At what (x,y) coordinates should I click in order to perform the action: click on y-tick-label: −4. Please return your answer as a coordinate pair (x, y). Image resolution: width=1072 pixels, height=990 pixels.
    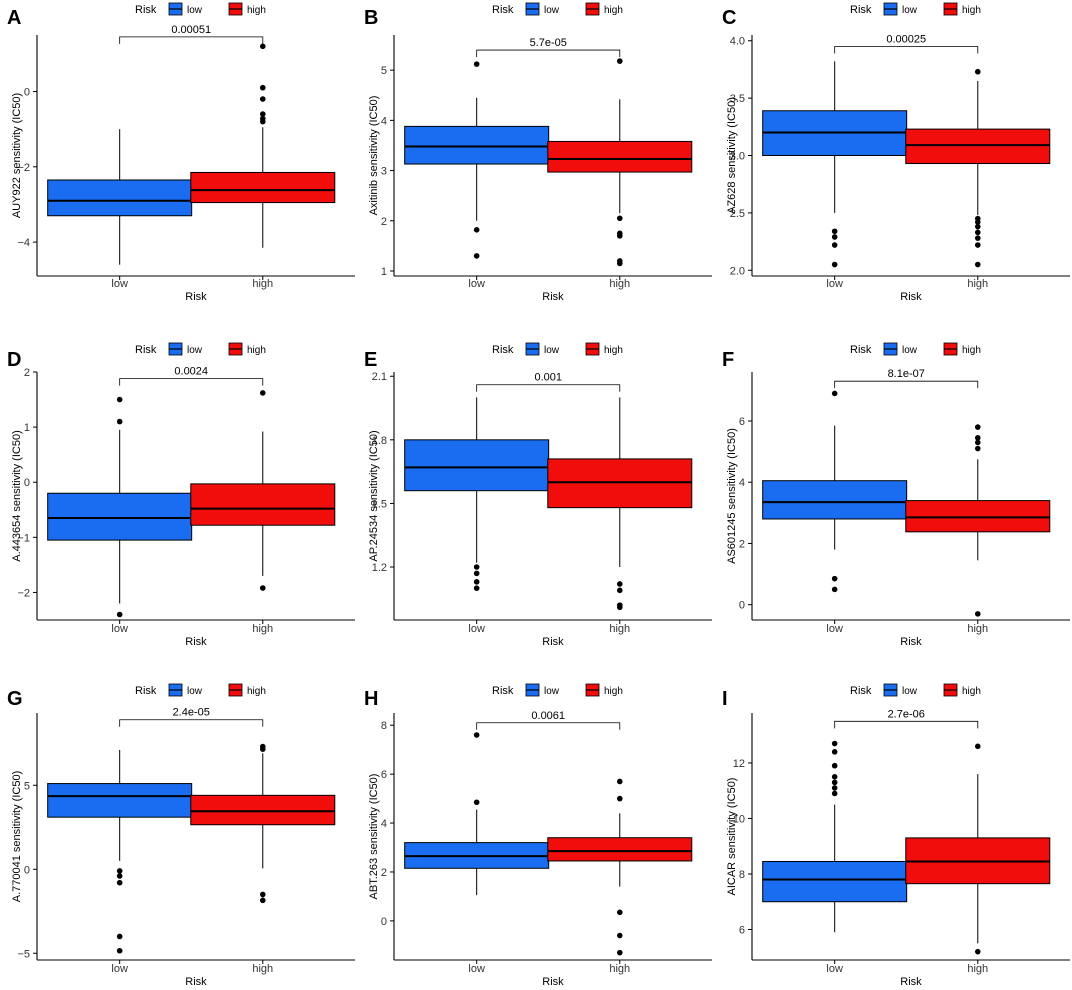
    Looking at the image, I should click on (23, 243).